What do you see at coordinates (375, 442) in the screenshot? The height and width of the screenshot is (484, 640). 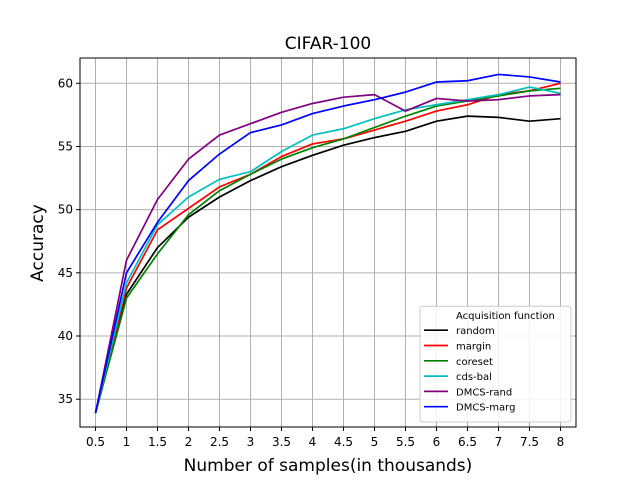 I see `x-tick-label: 5` at bounding box center [375, 442].